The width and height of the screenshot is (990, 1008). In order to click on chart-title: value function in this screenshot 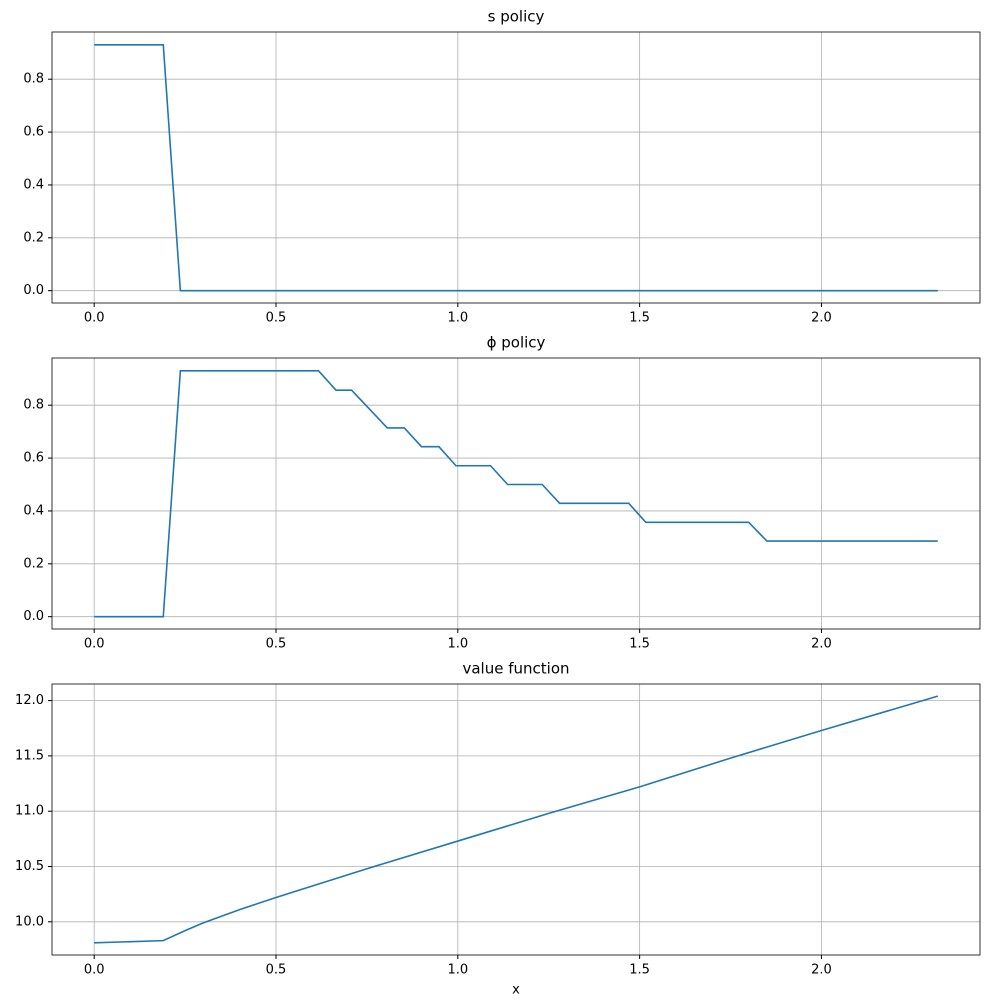, I will do `click(515, 669)`.